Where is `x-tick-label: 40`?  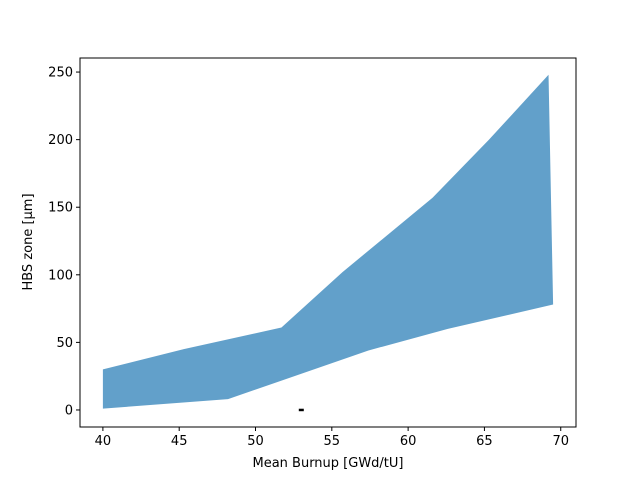
x-tick-label: 40 is located at coordinates (103, 441).